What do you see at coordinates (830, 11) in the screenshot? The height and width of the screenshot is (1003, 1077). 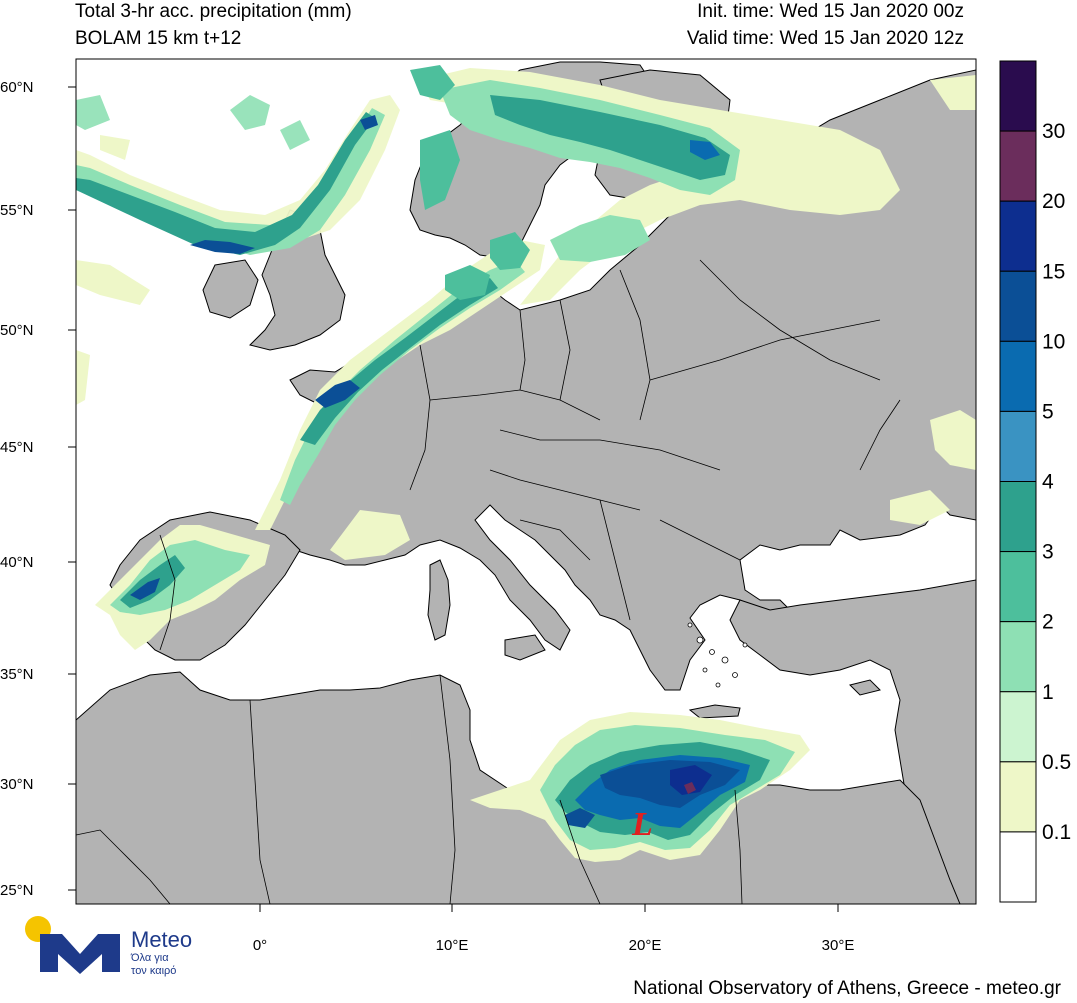 I see `init-time: Init. time: Wed 15 Jan 2020 00z` at bounding box center [830, 11].